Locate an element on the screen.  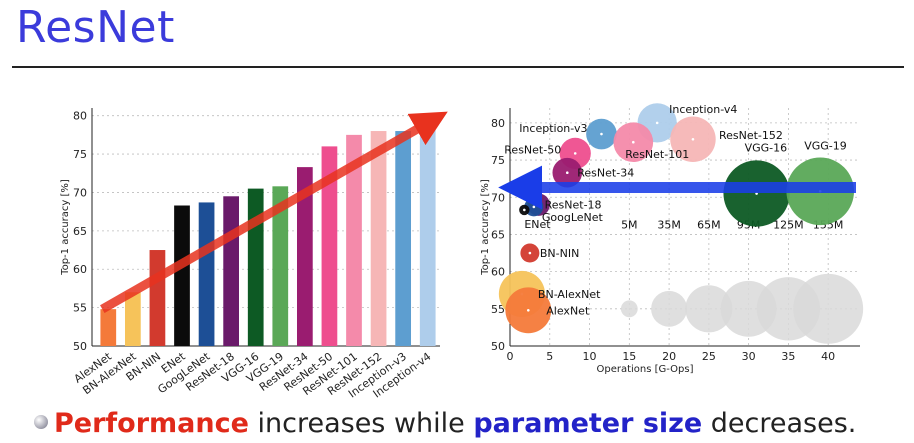
bubble-x-tick-label: 0 is located at coordinates (510, 356).